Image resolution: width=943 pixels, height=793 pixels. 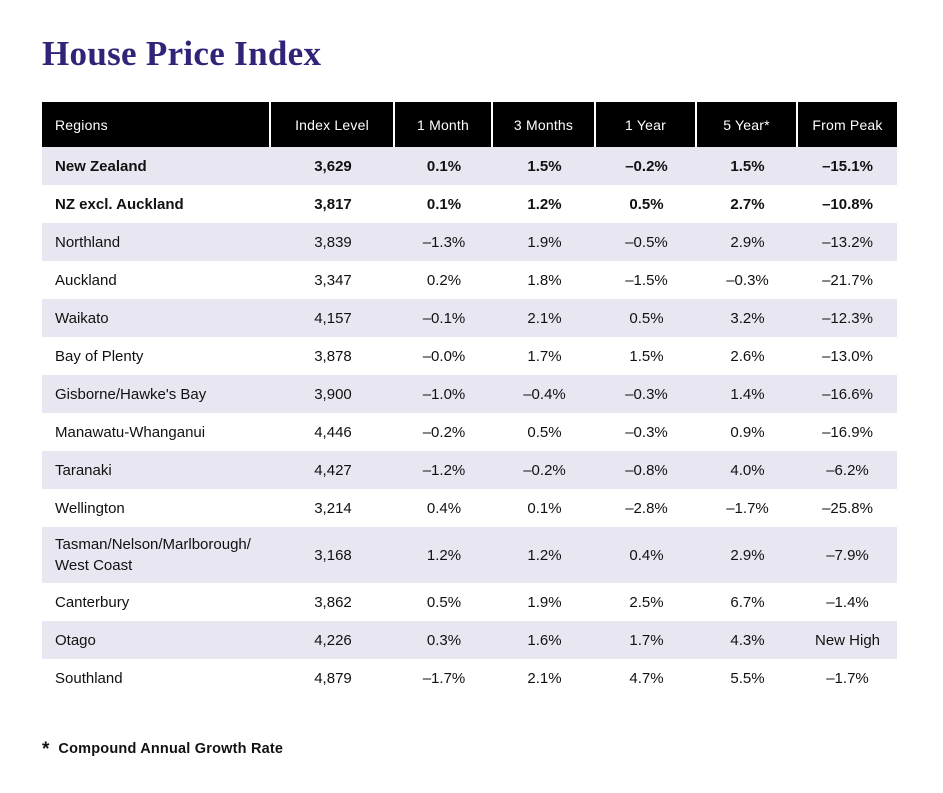 I want to click on value-cell: –12.3%, so click(x=847, y=318).